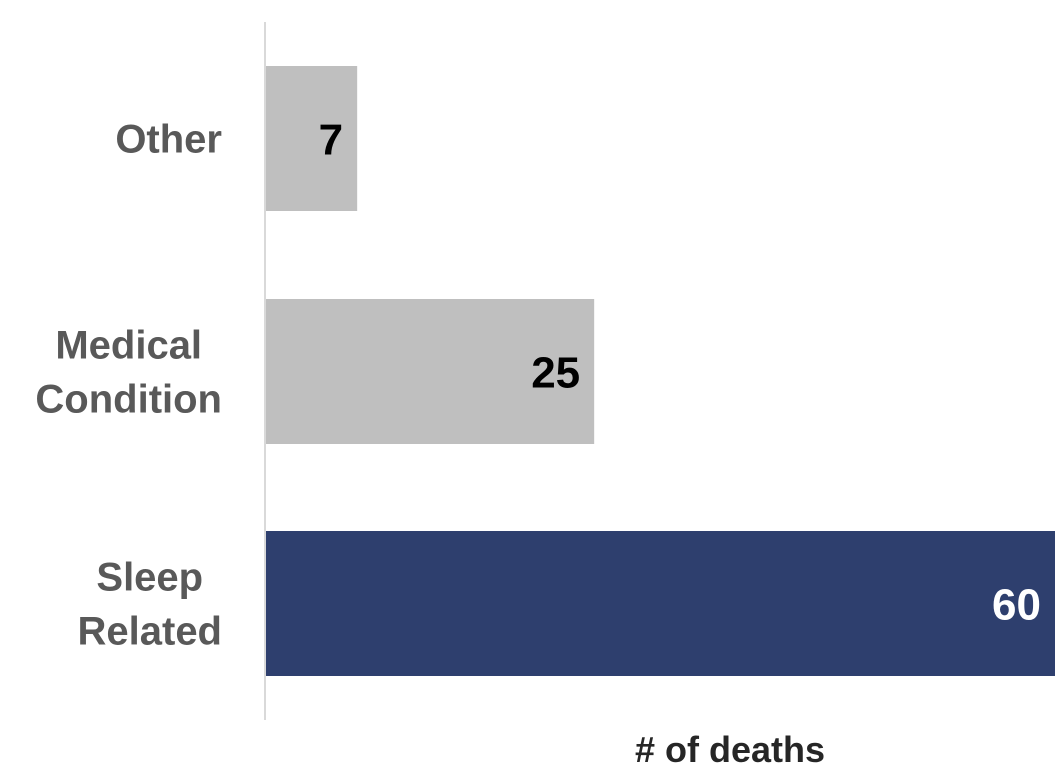 This screenshot has height=765, width=1055. What do you see at coordinates (128, 400) in the screenshot?
I see `category-label-line: Condition` at bounding box center [128, 400].